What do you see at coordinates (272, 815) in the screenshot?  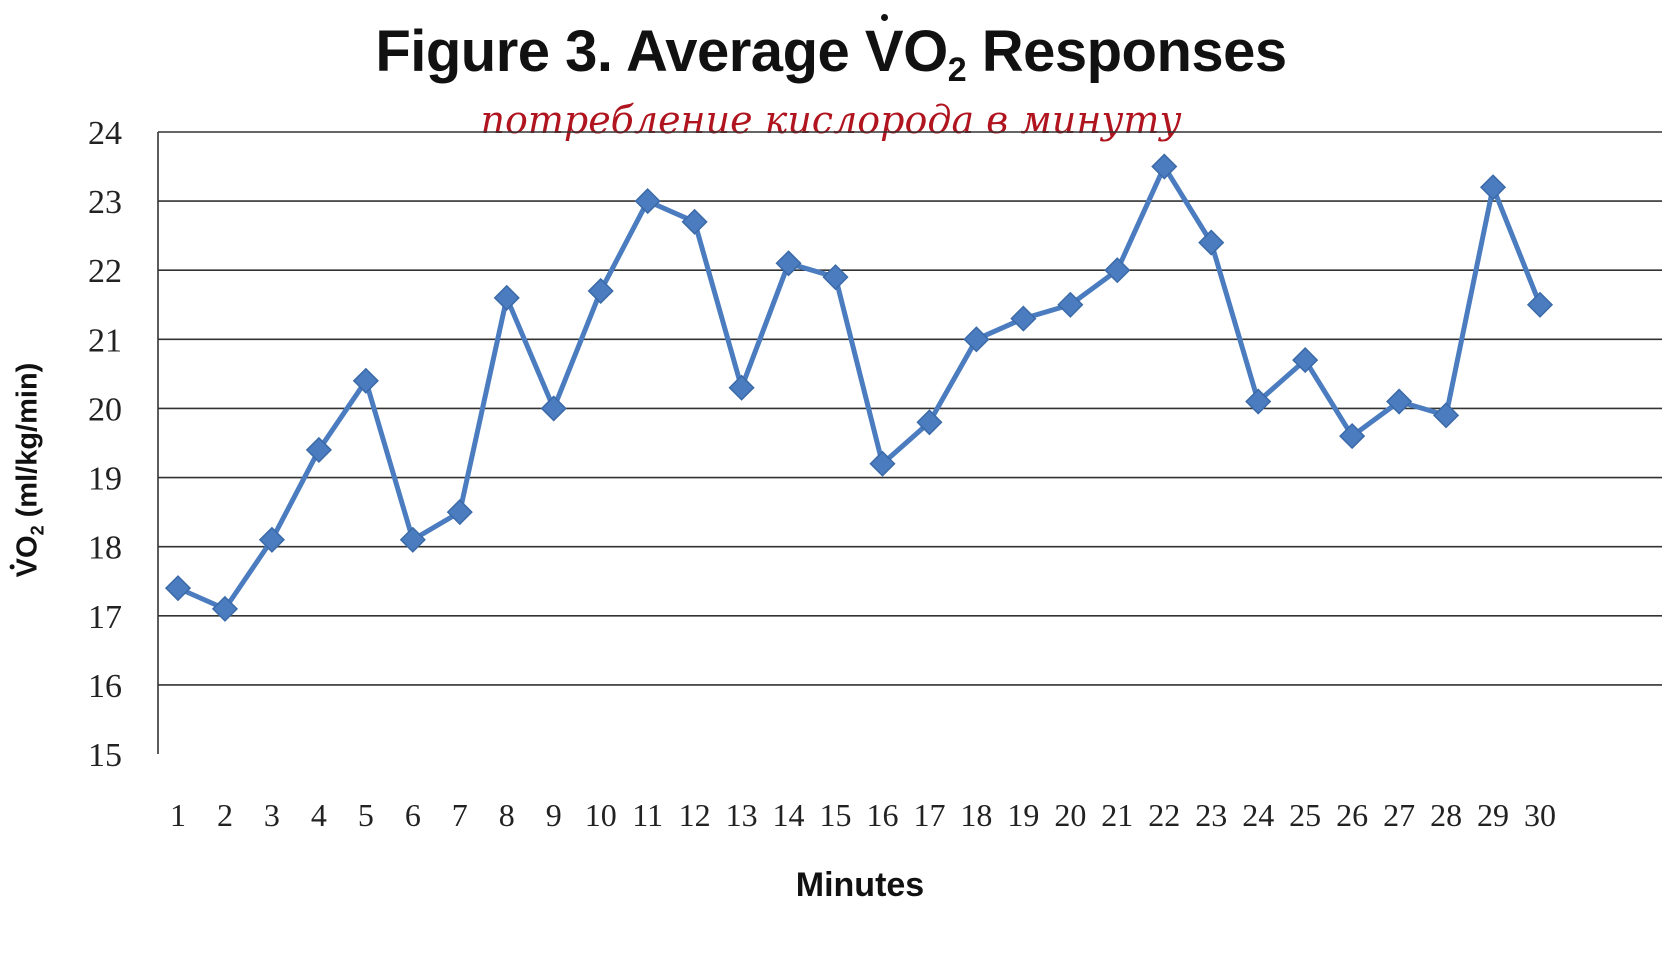 I see `x-tick-label: 3` at bounding box center [272, 815].